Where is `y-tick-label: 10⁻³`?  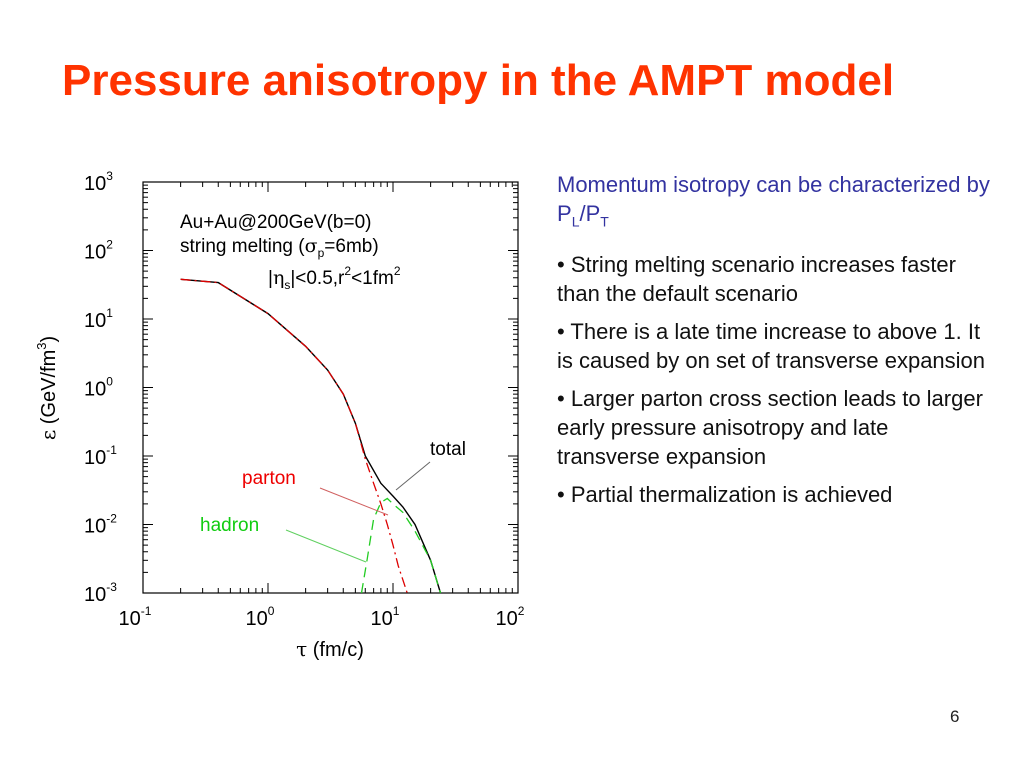 y-tick-label: 10⁻³ is located at coordinates (100, 593).